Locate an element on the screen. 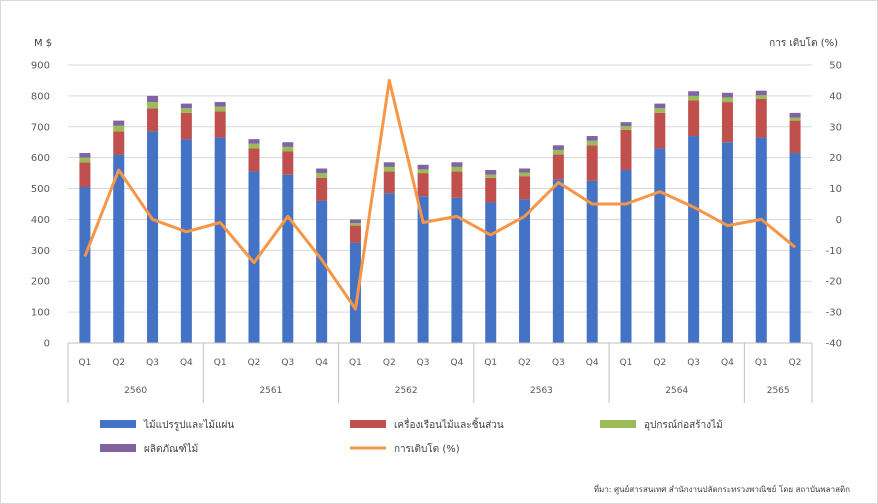  year-label: 2562 is located at coordinates (406, 391).